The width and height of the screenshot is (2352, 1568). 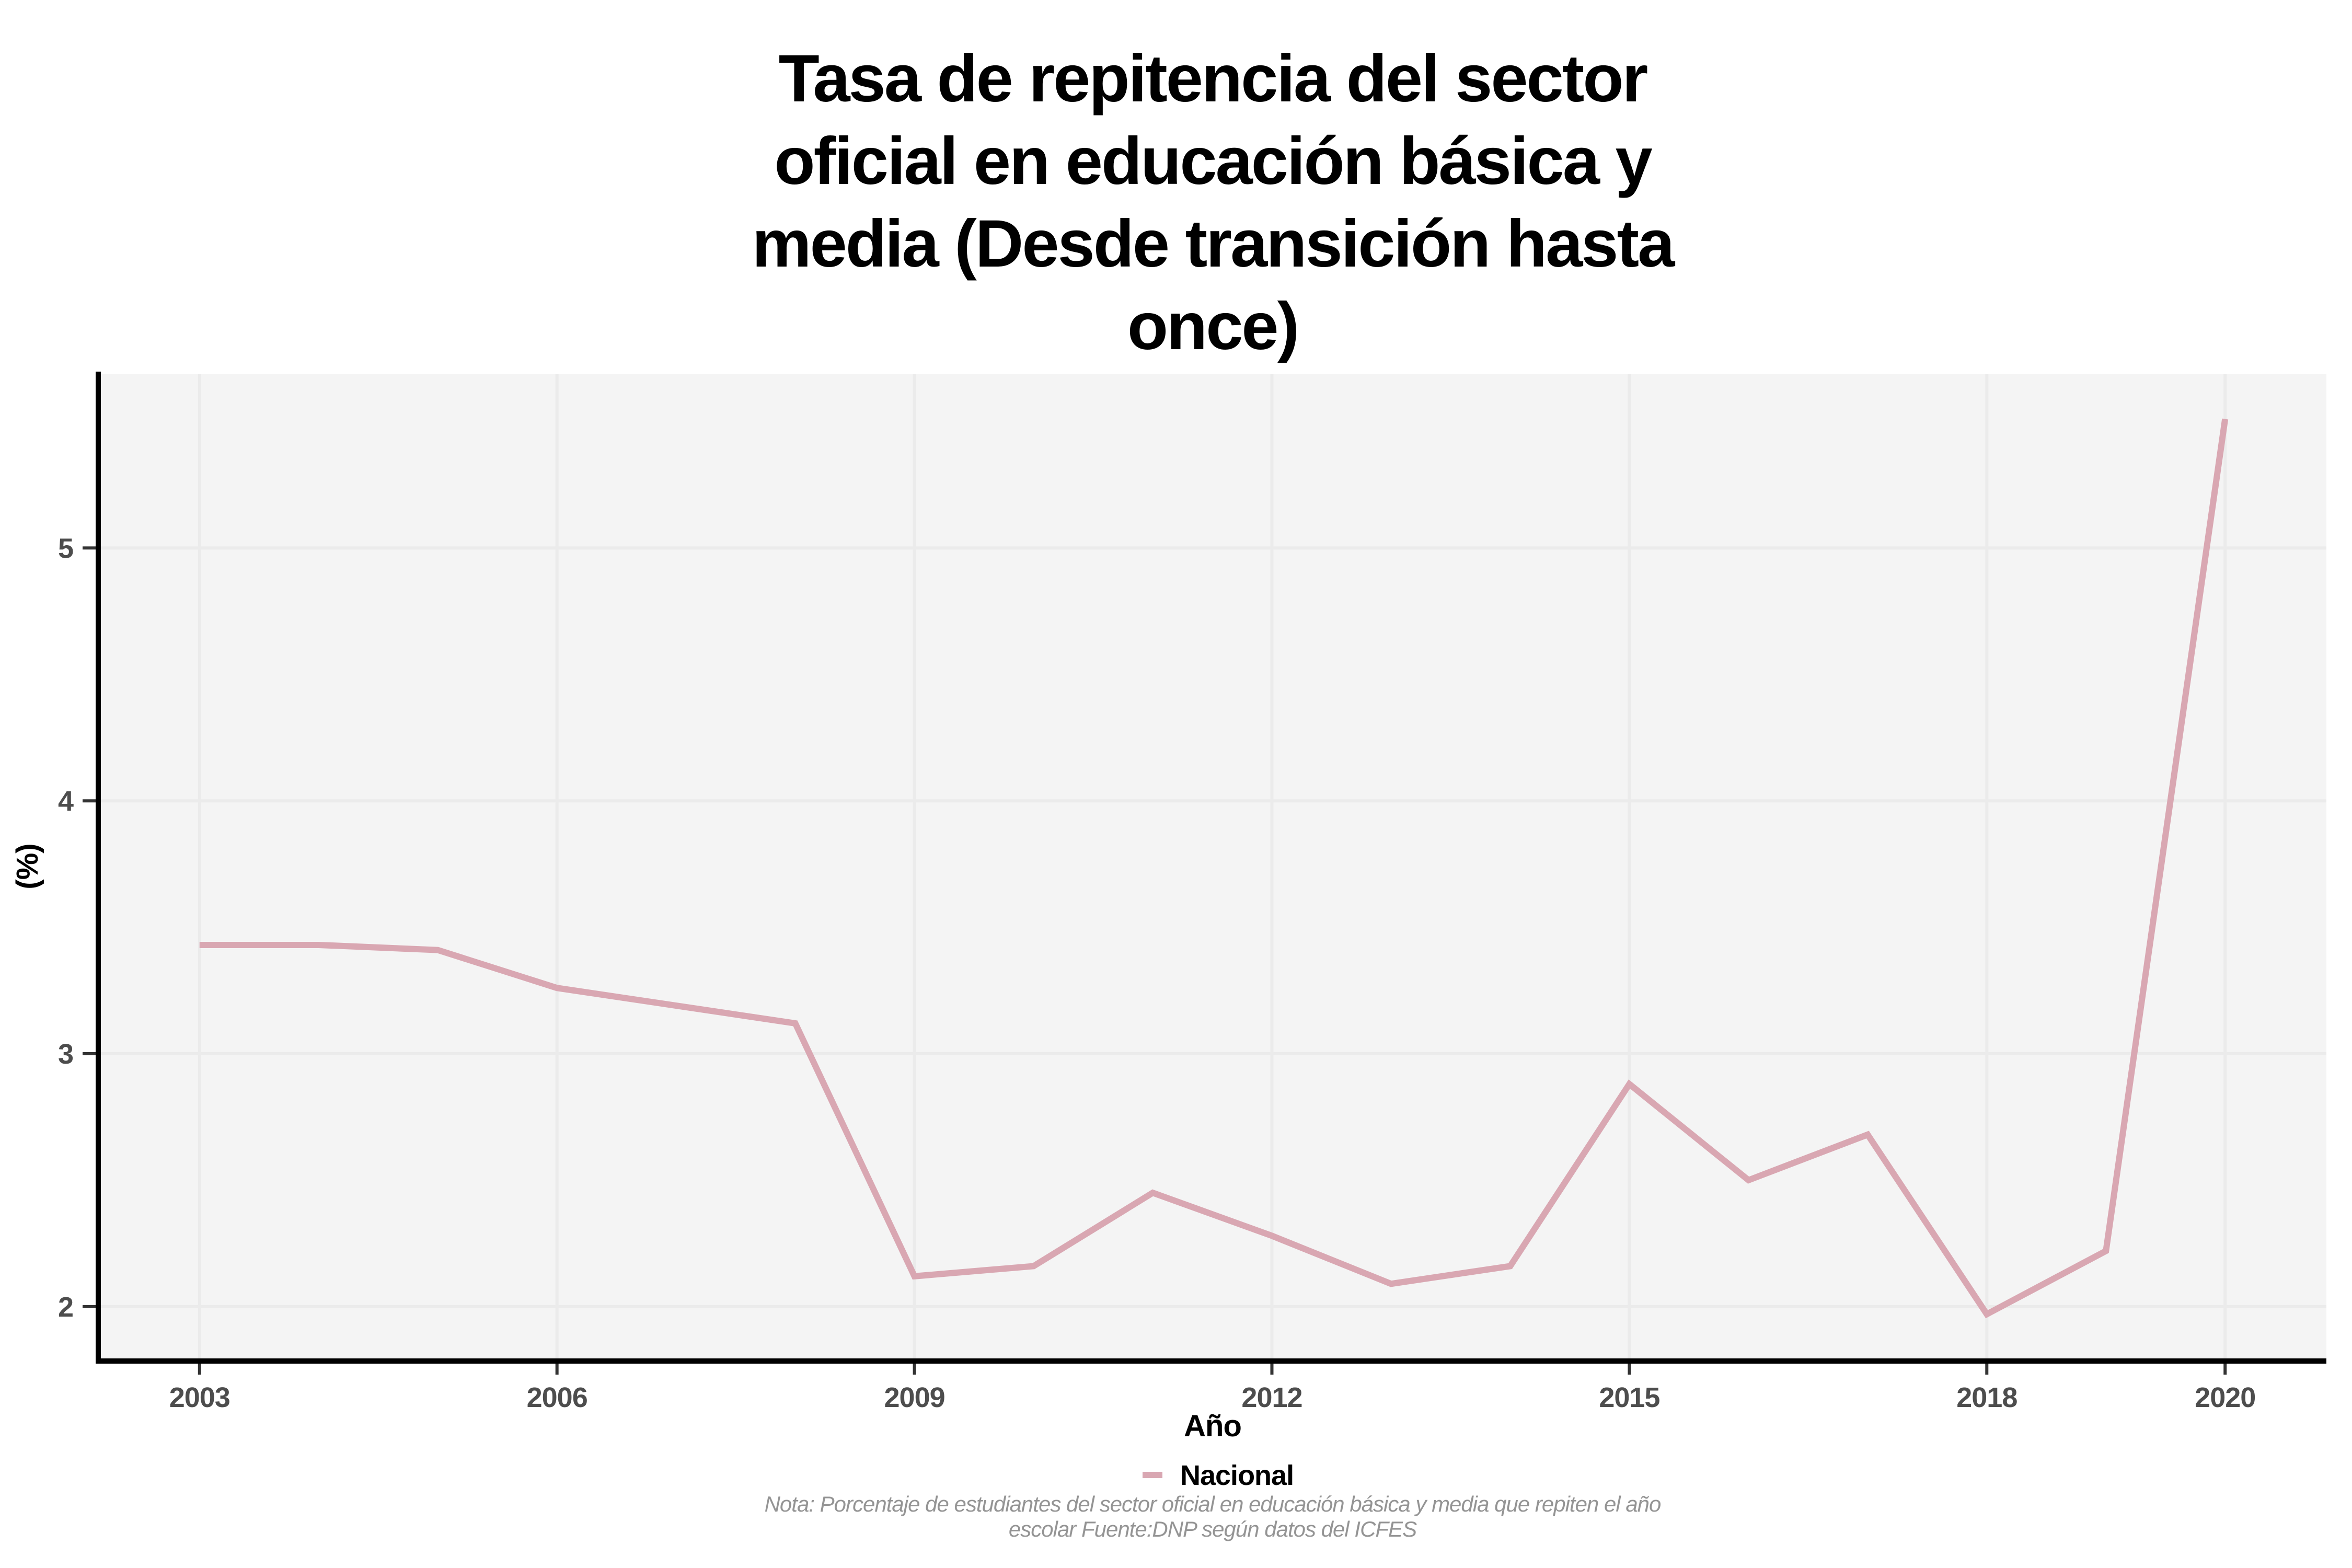 What do you see at coordinates (1213, 326) in the screenshot?
I see `chart-title-line-4: once)` at bounding box center [1213, 326].